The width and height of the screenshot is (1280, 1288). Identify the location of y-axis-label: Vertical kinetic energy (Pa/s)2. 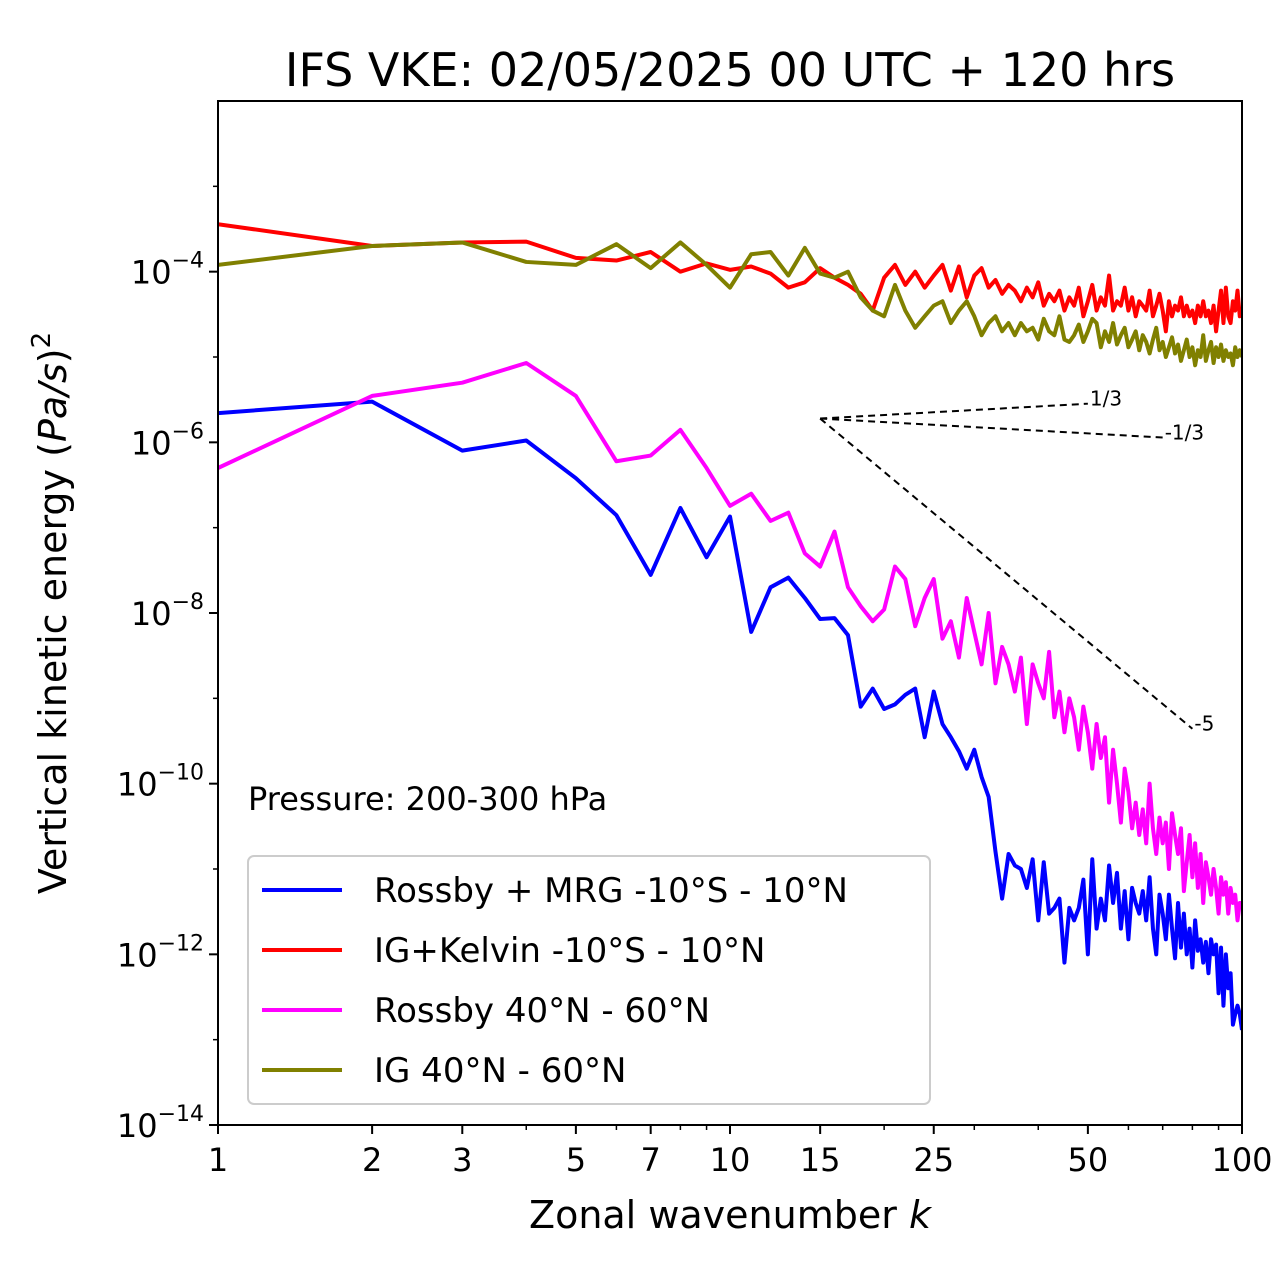
(51, 613).